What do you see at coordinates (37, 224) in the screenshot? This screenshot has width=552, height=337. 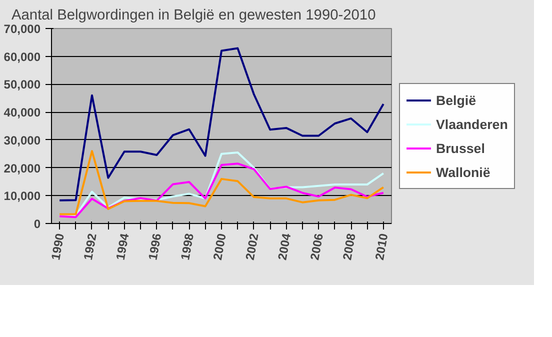 I see `y-tick-label: 0` at bounding box center [37, 224].